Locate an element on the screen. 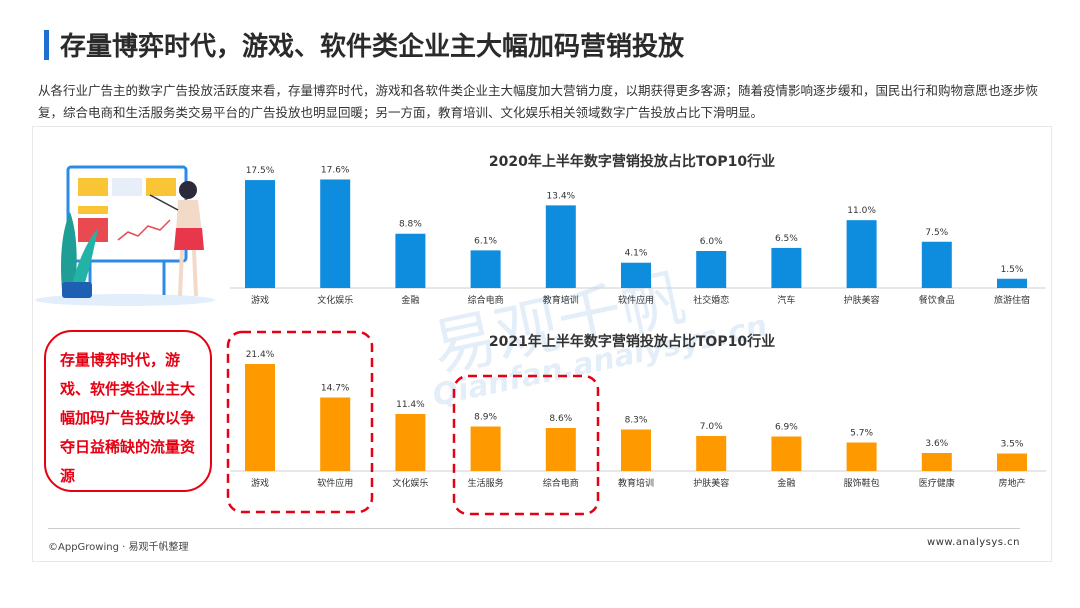 The width and height of the screenshot is (1080, 608). bar-2020-category-label: 汽车 is located at coordinates (786, 300).